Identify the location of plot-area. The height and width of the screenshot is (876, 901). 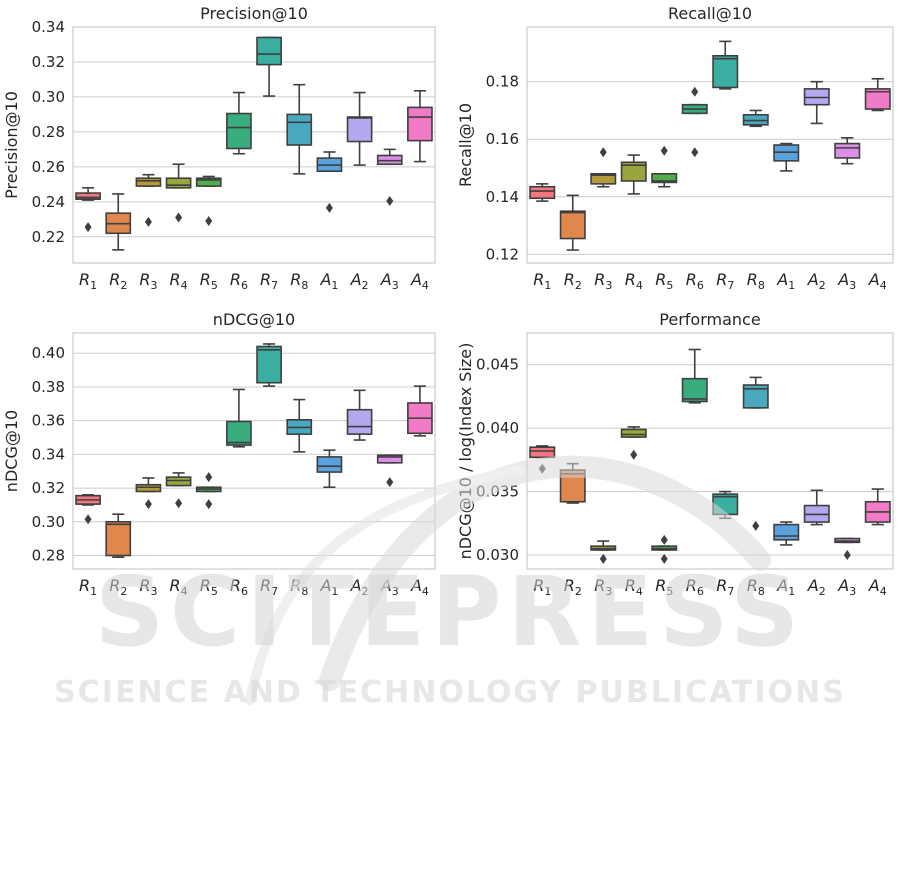
(710, 145).